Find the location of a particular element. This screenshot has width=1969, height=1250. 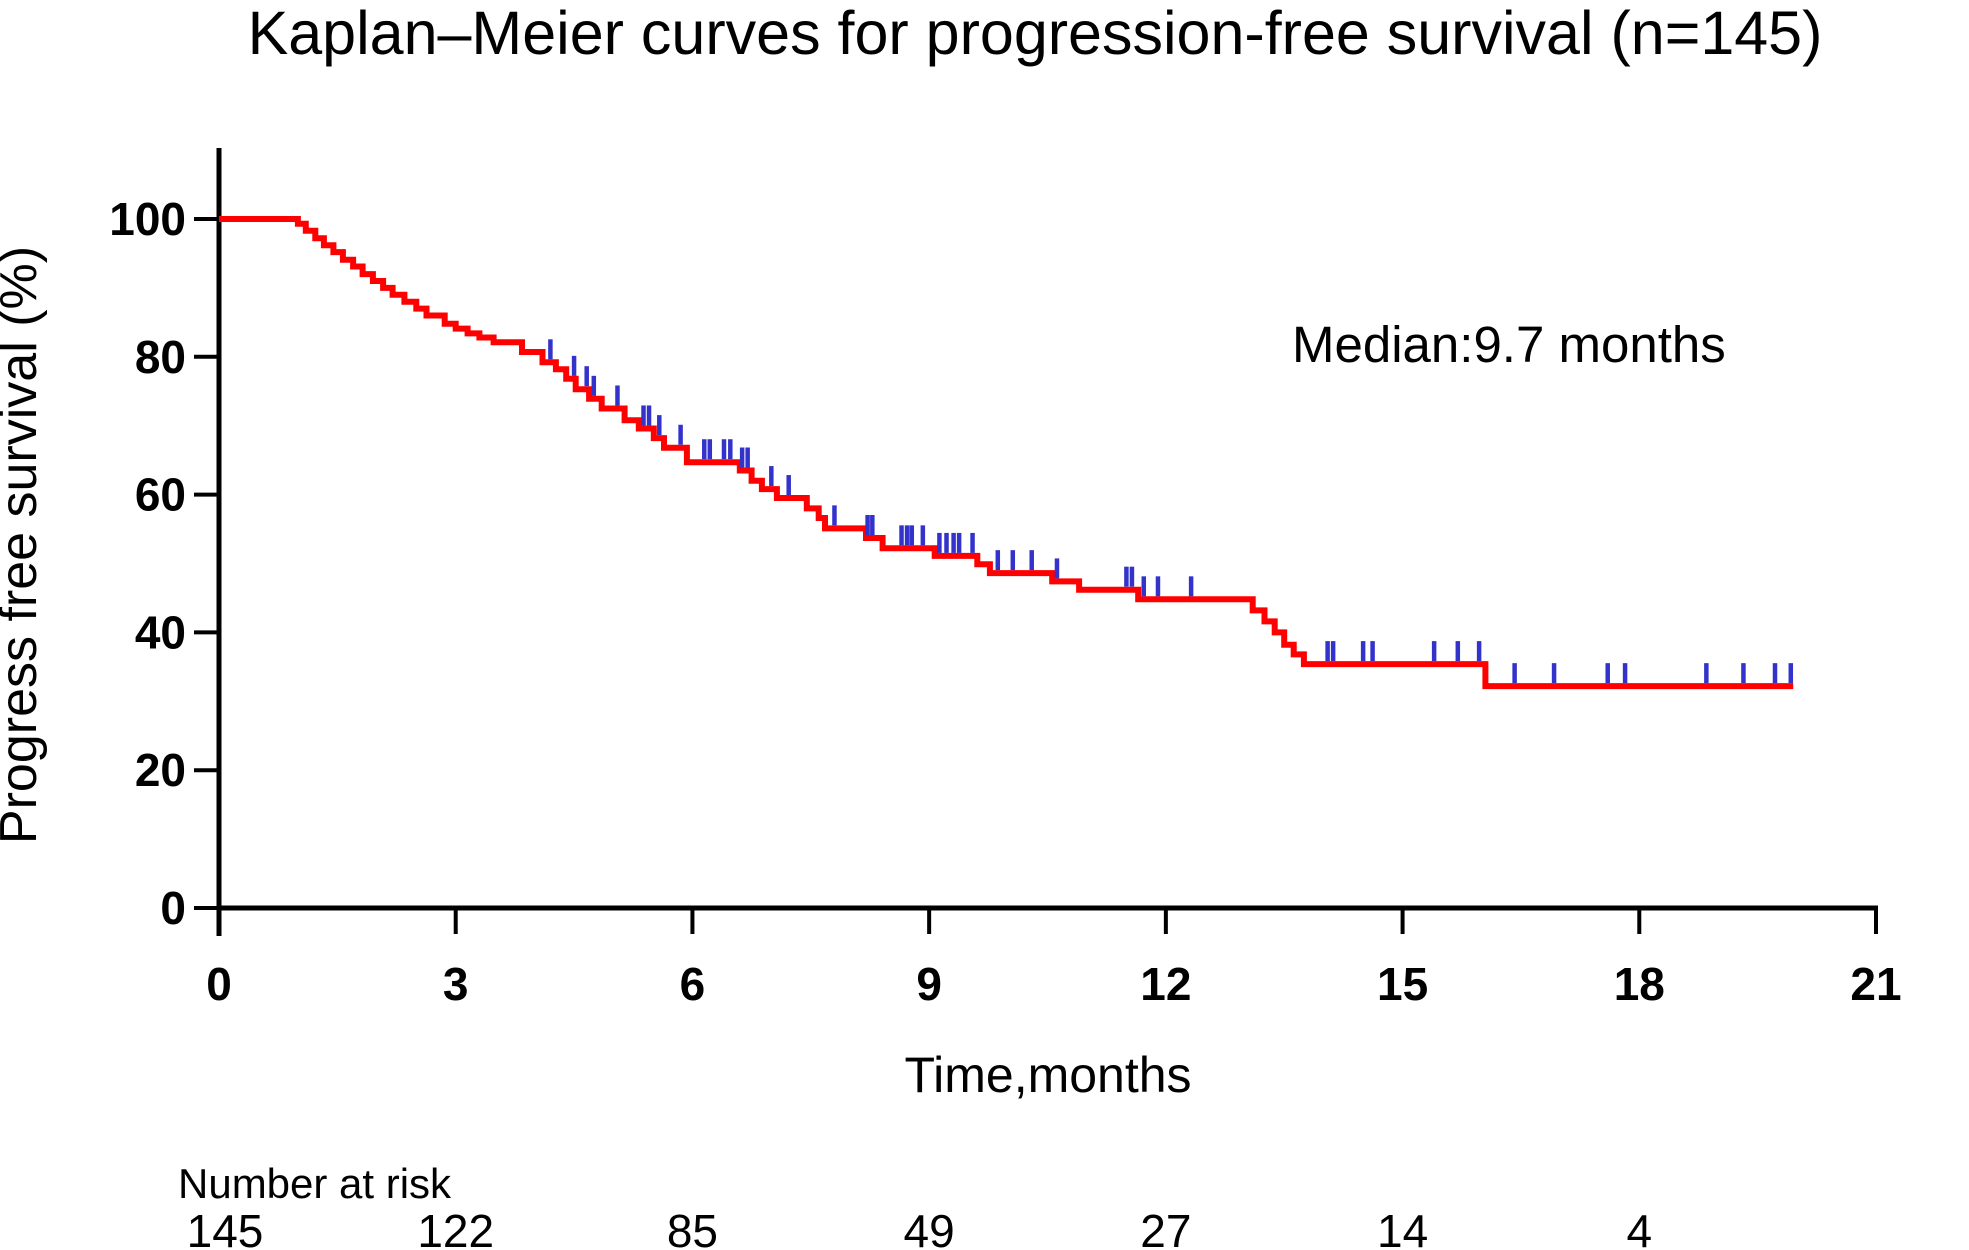

x-tick-label: 0 is located at coordinates (219, 984).